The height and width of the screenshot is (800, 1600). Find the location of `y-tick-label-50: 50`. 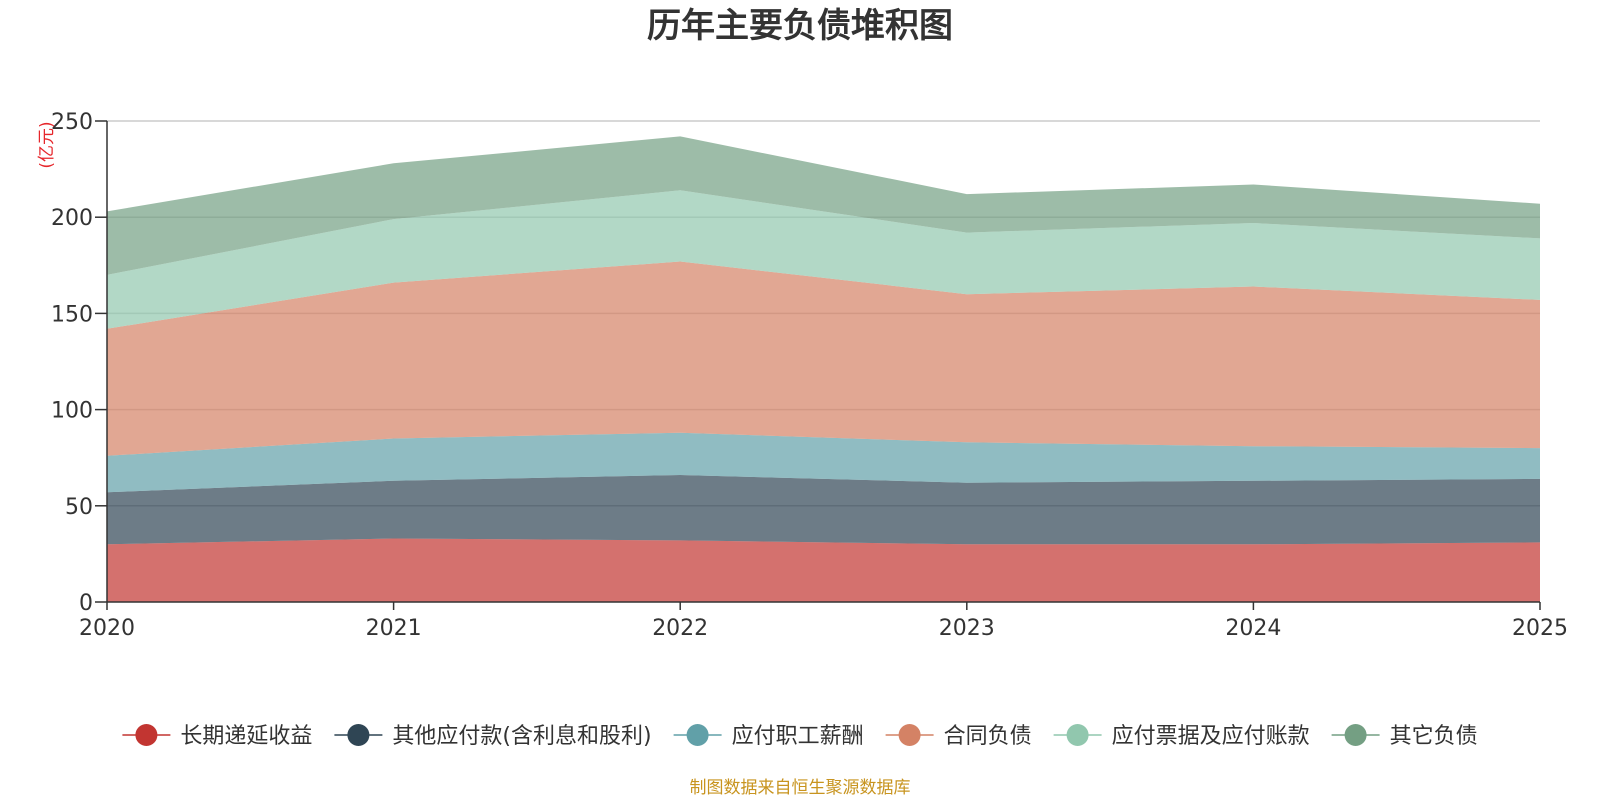

y-tick-label-50: 50 is located at coordinates (79, 507).